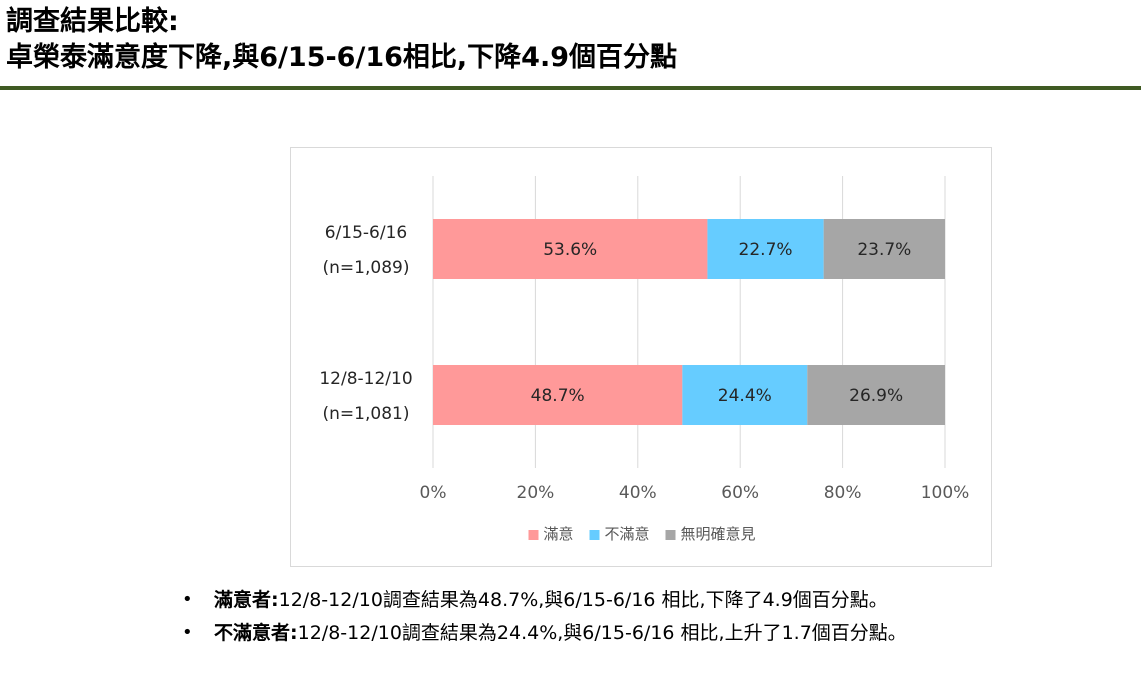 Image resolution: width=1141 pixels, height=688 pixels. I want to click on data-label: 22.7%, so click(766, 250).